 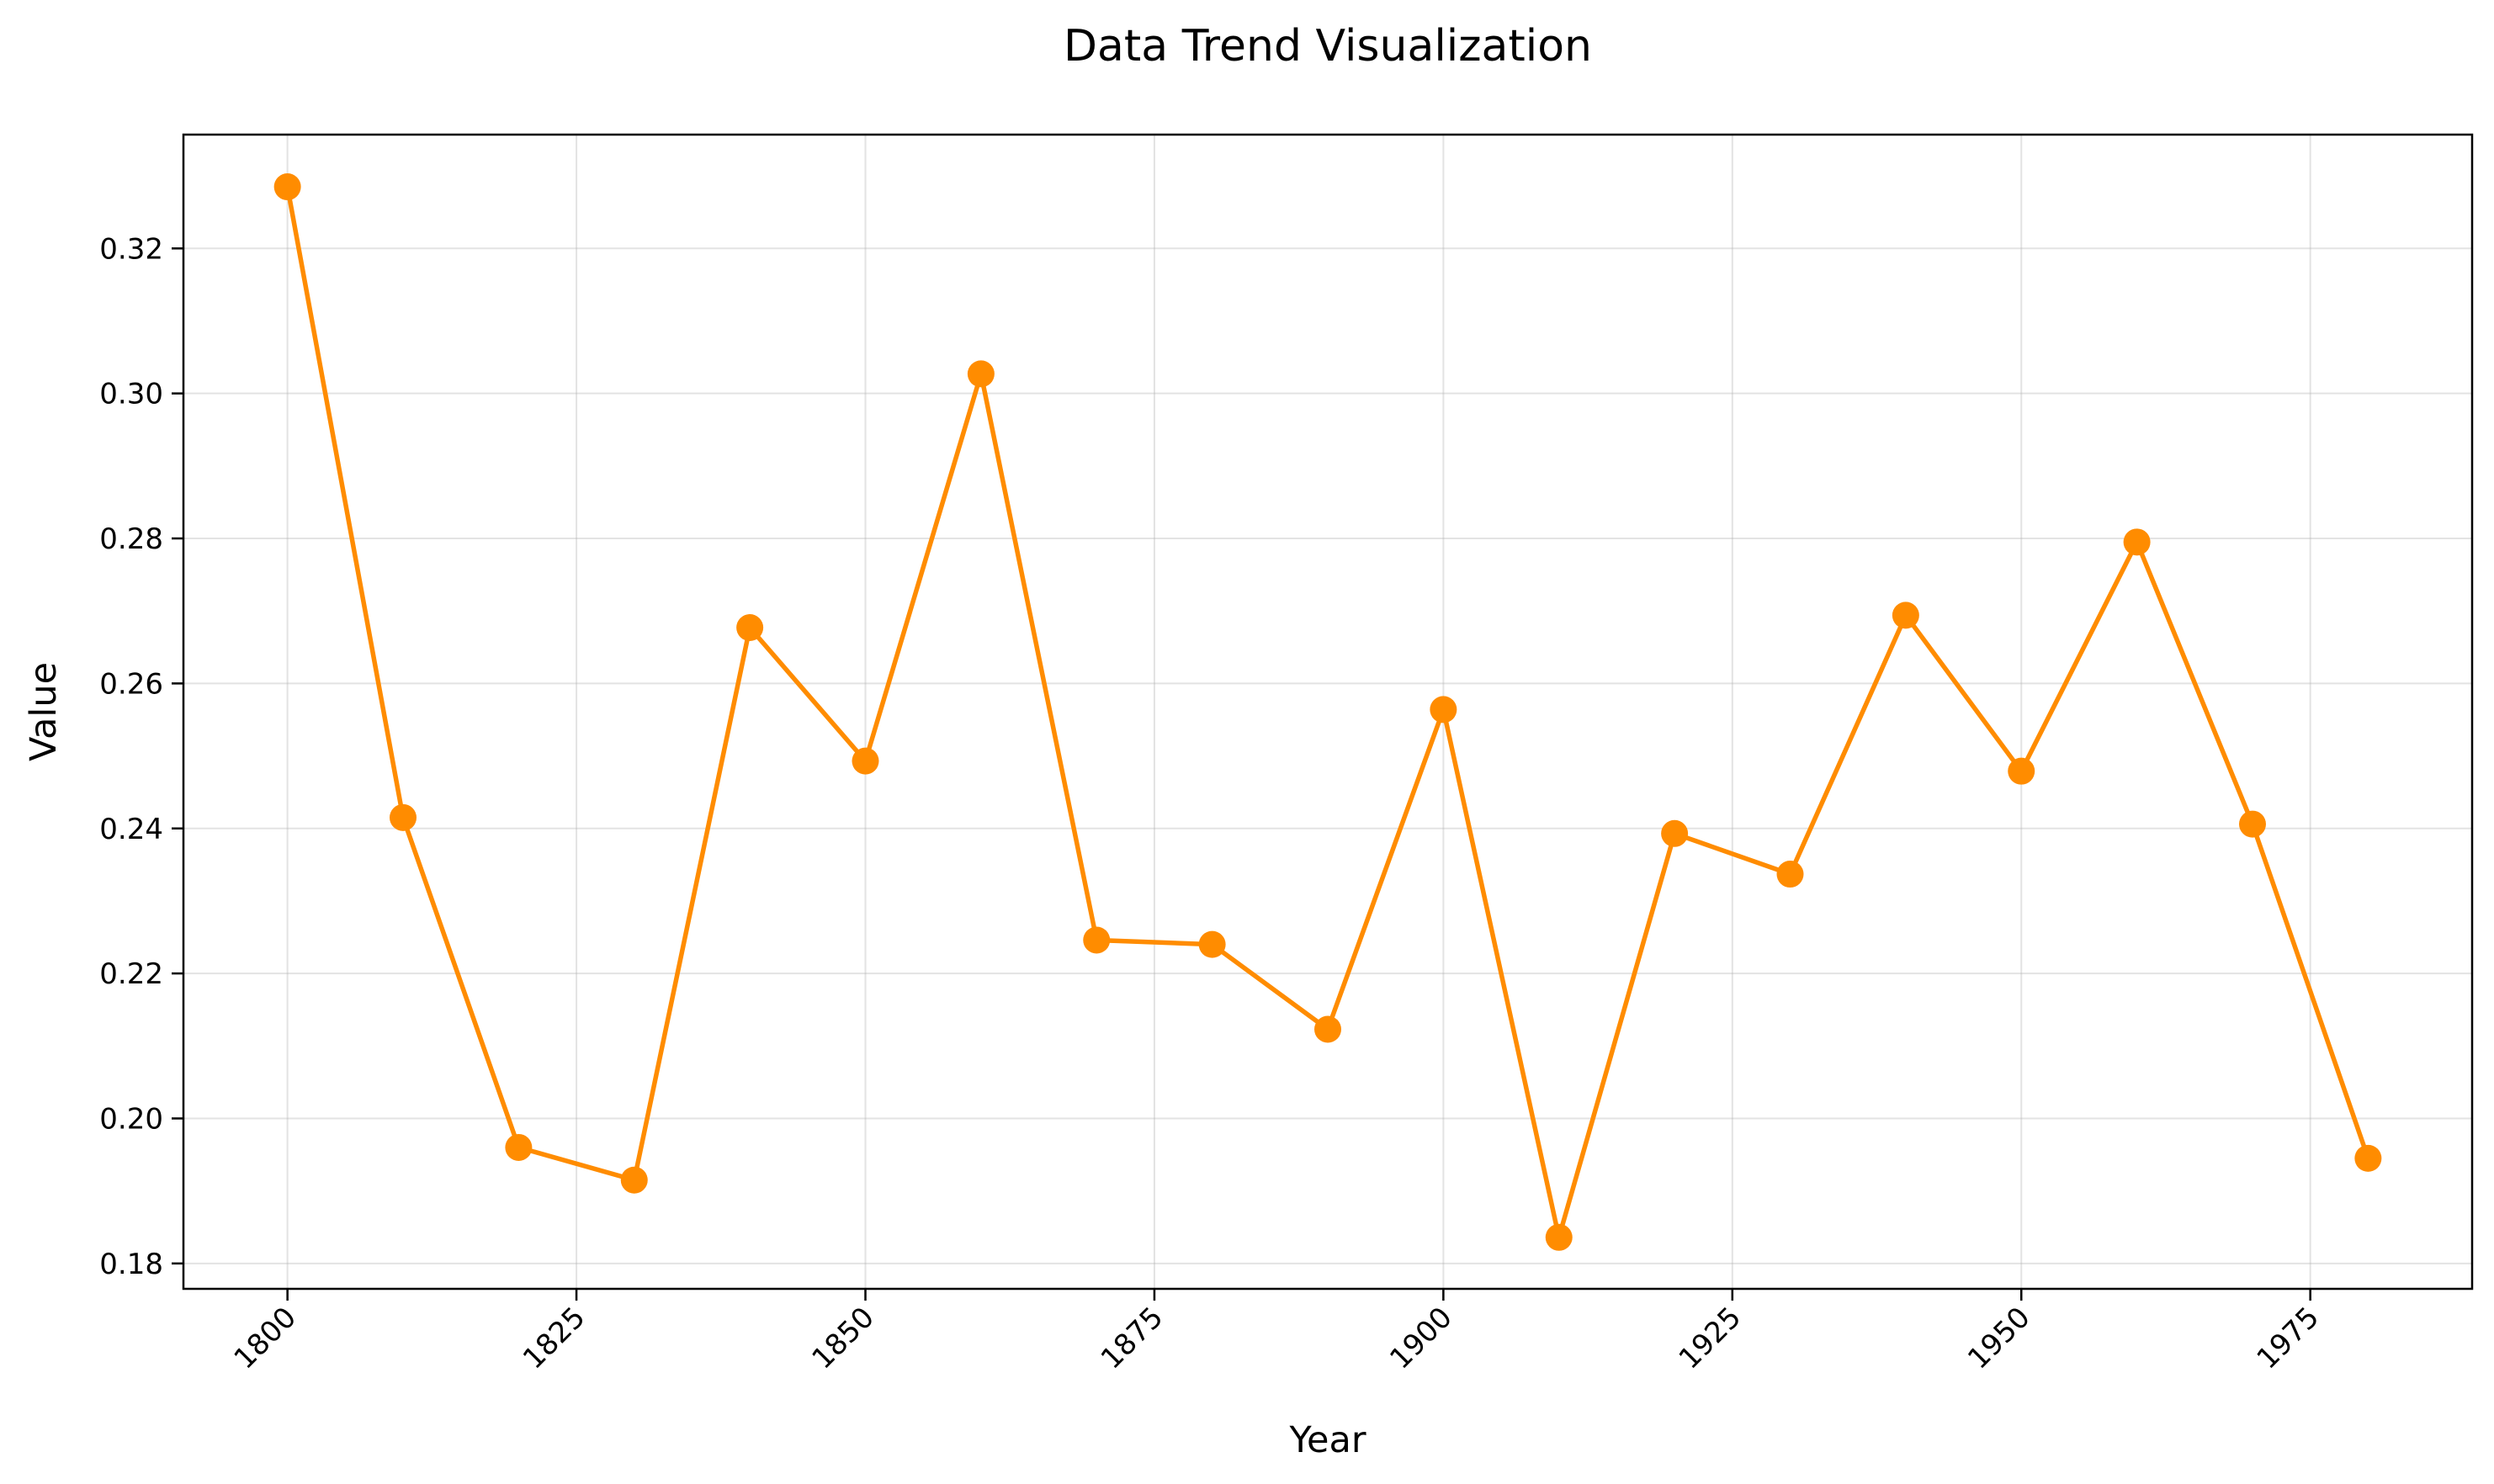 I want to click on x-axis-label: Year, so click(x=1327, y=1440).